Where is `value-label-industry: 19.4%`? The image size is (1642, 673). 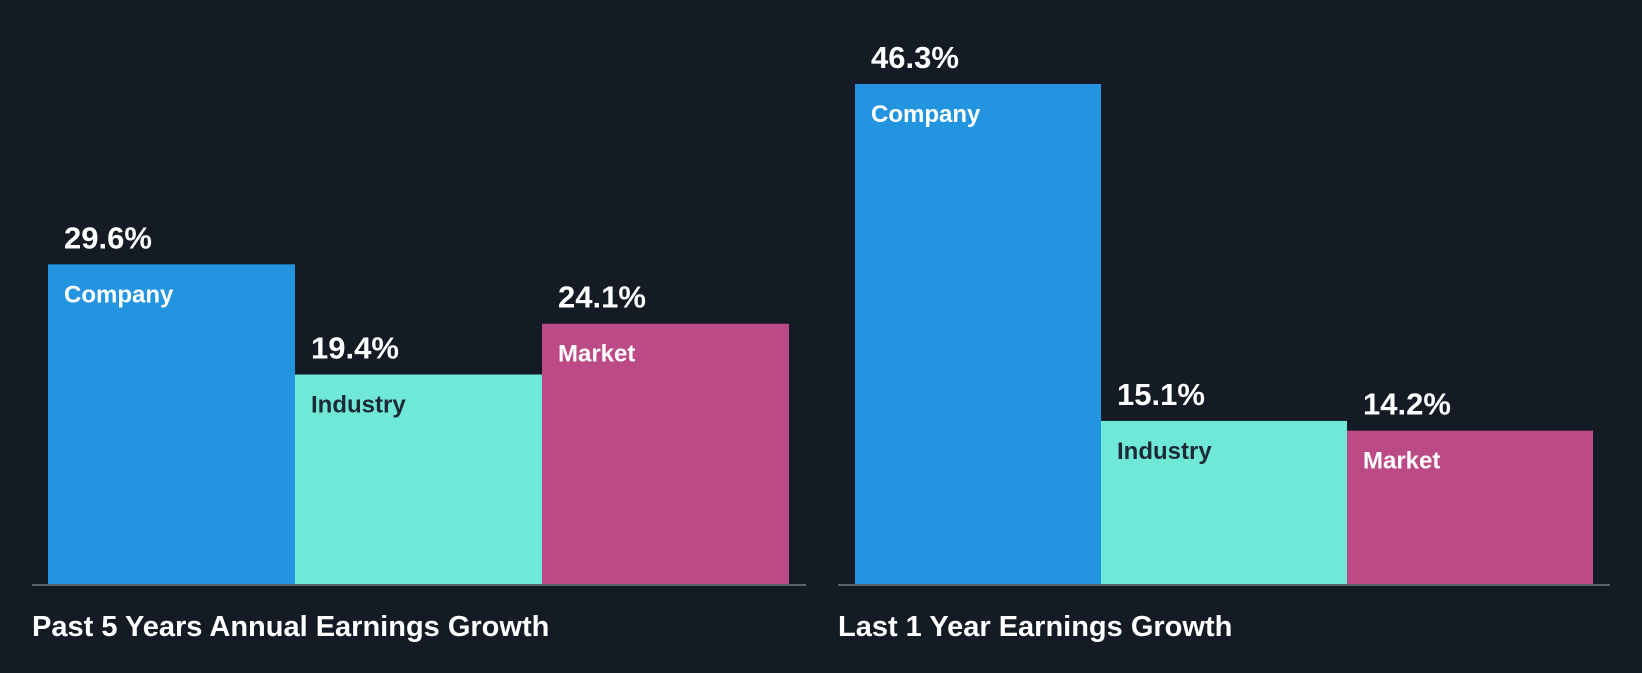 value-label-industry: 19.4% is located at coordinates (355, 347).